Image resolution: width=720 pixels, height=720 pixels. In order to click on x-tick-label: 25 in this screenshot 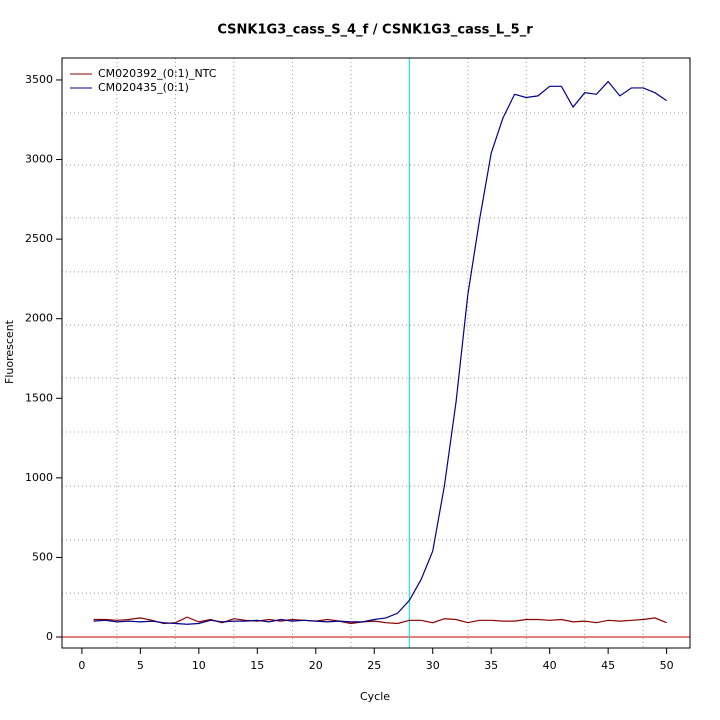, I will do `click(374, 665)`.